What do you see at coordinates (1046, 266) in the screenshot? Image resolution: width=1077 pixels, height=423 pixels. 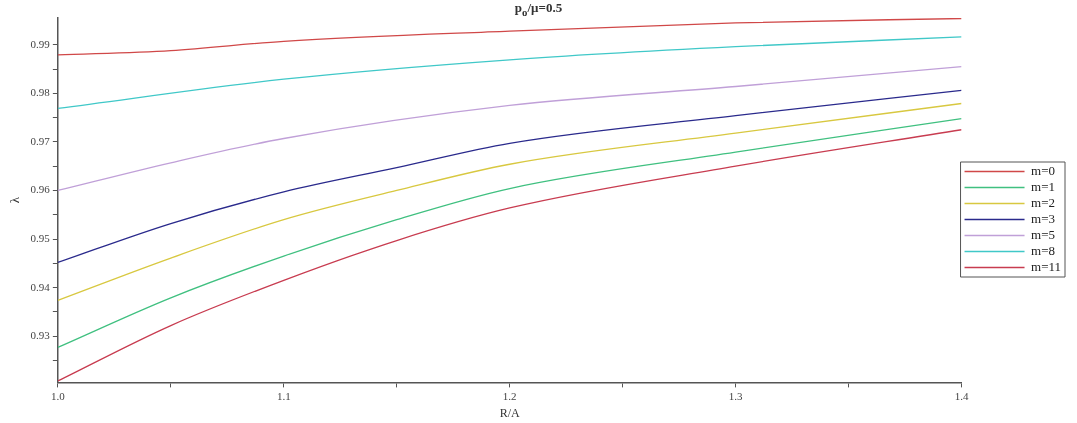 I see `legend-label: m=11` at bounding box center [1046, 266].